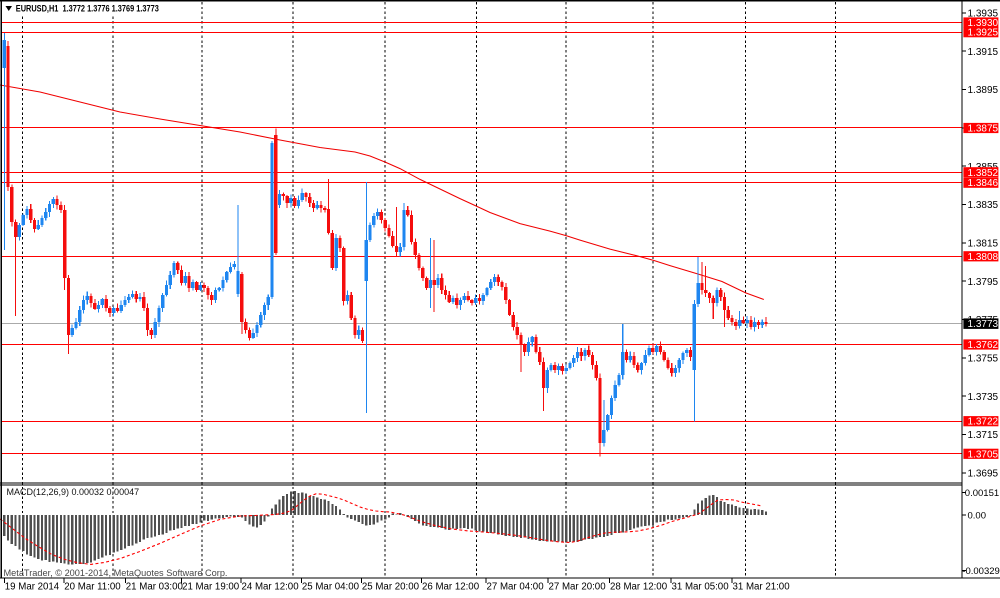 This screenshot has width=1000, height=598. I want to click on svg-text: 1.3930, so click(983, 23).